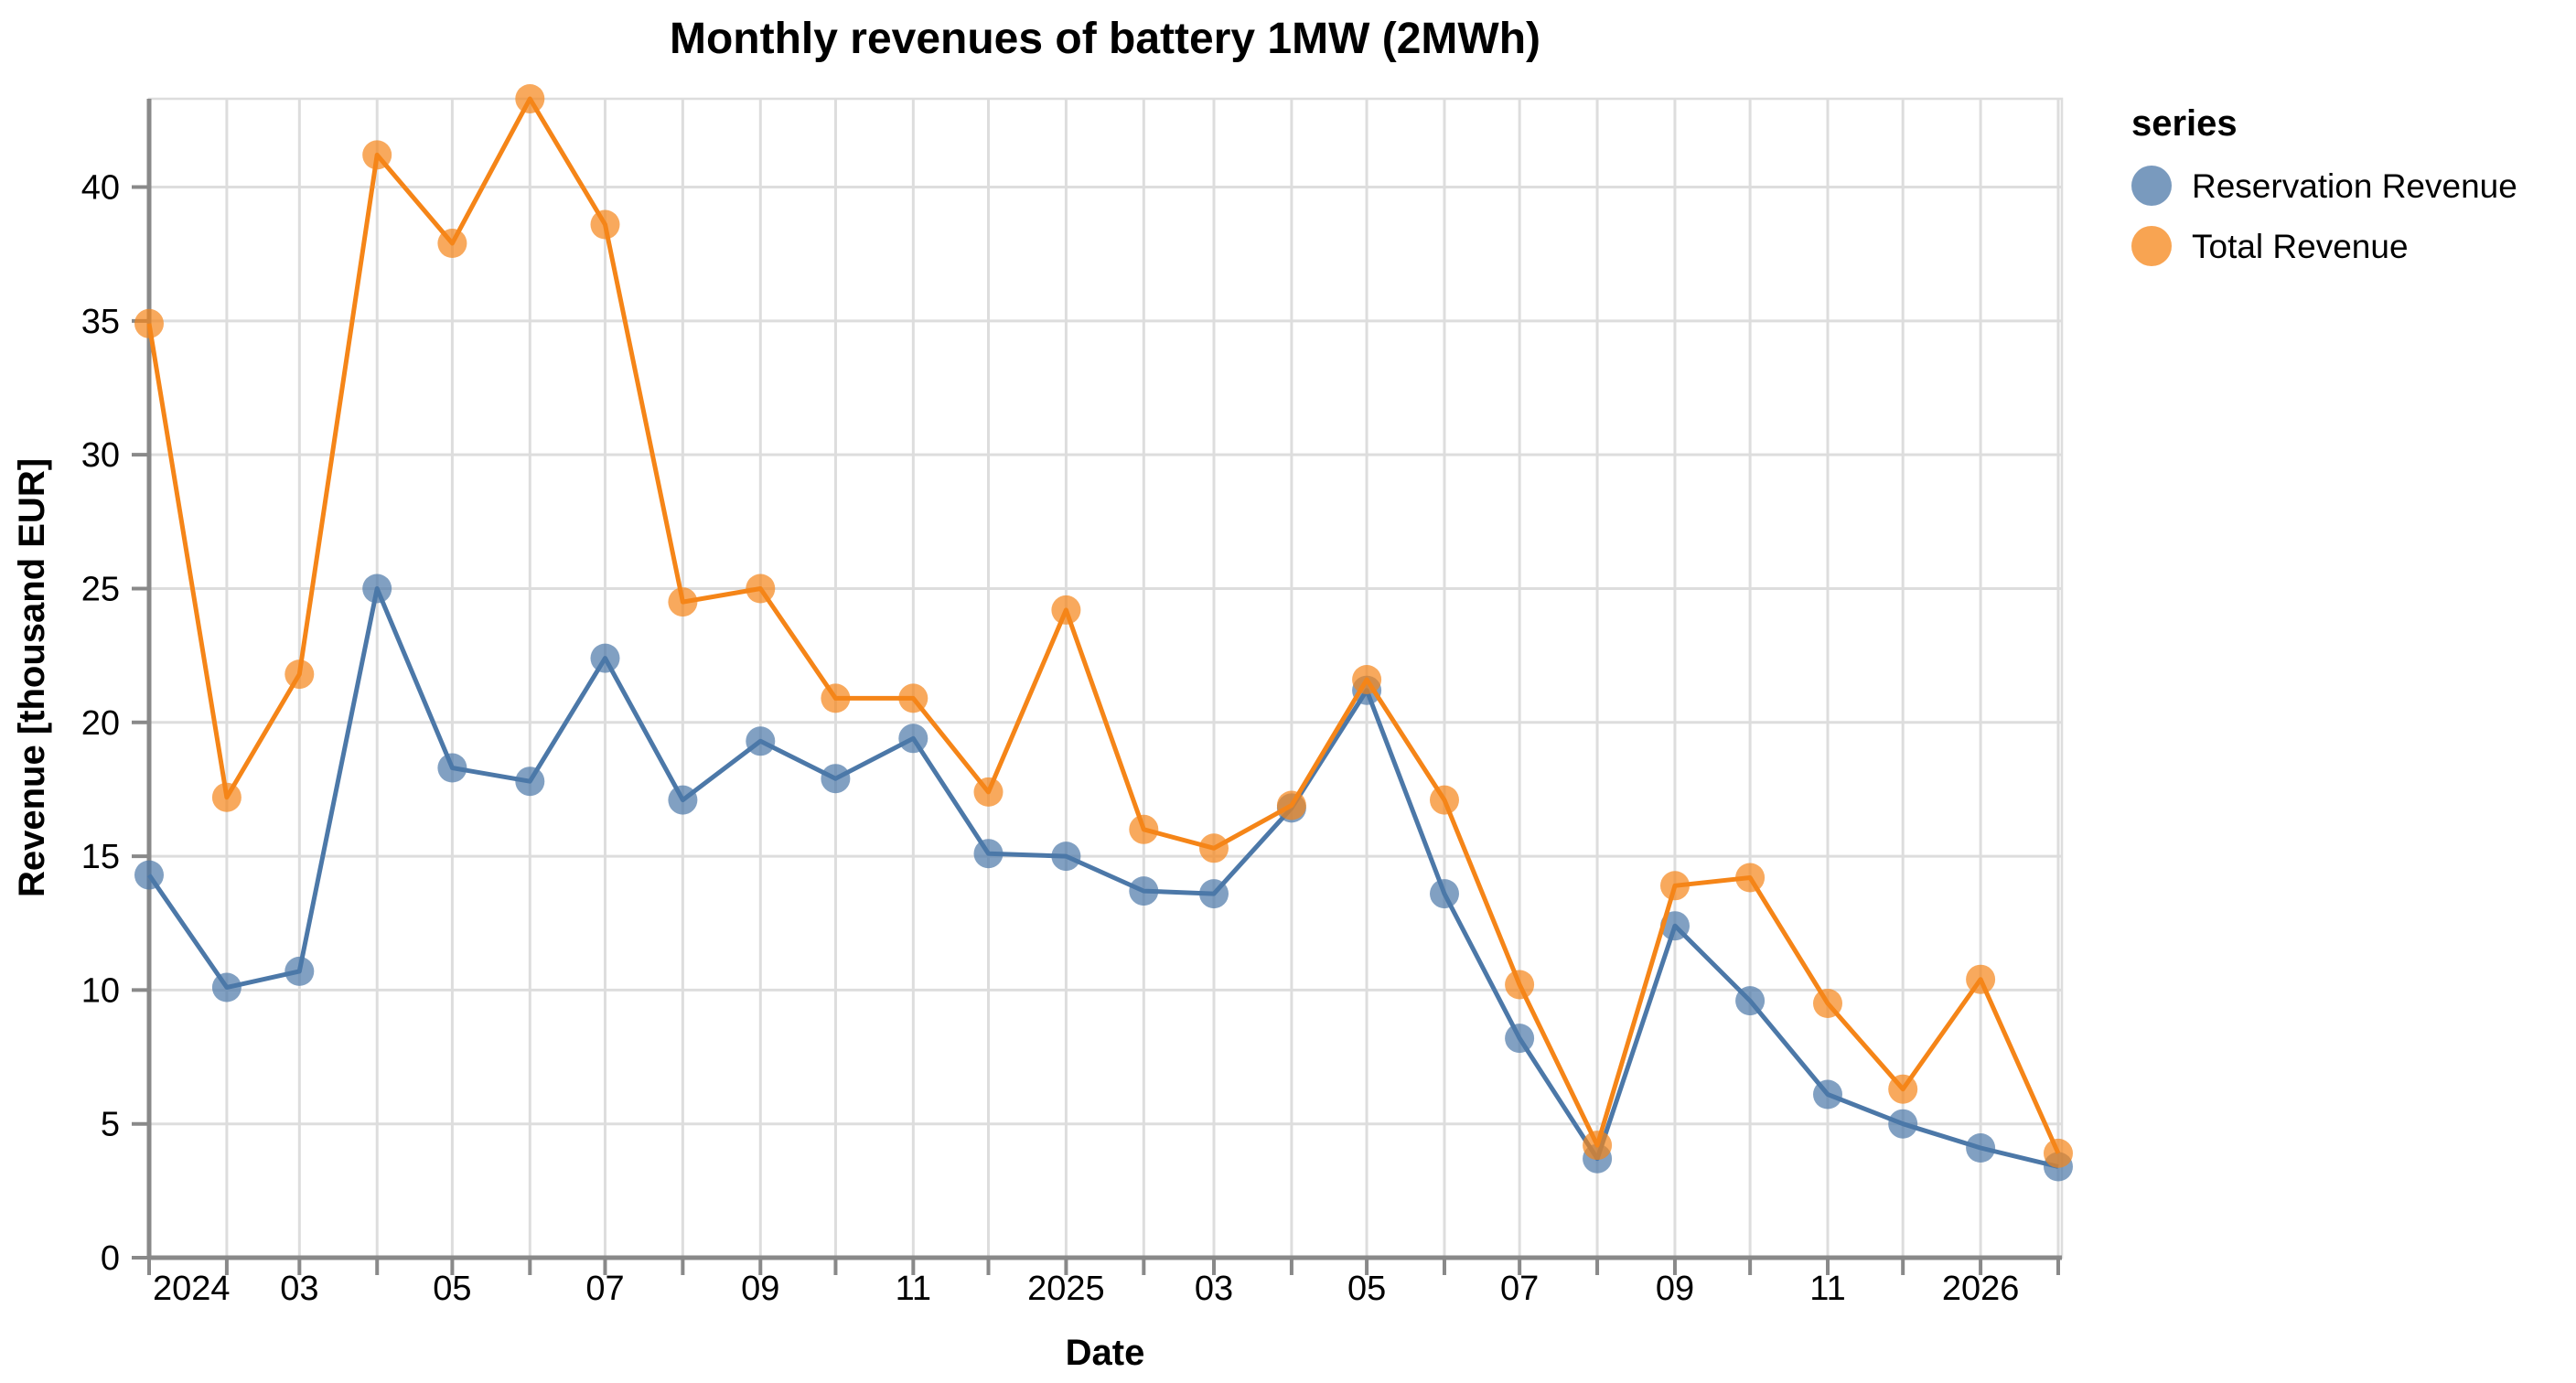 The height and width of the screenshot is (1383, 2576). Describe the element at coordinates (1106, 1353) in the screenshot. I see `x-axis-title: Date` at that location.